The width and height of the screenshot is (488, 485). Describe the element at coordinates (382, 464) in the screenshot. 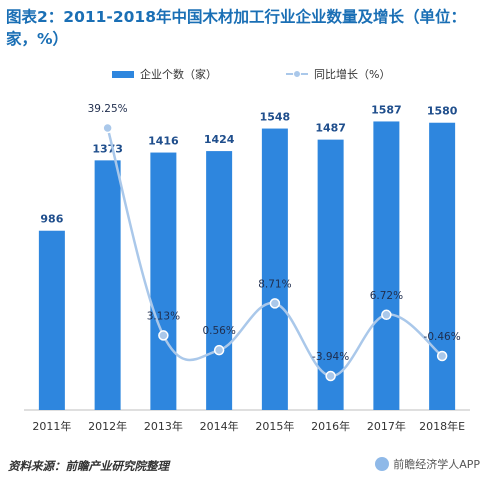

I see `brand-icon` at that location.